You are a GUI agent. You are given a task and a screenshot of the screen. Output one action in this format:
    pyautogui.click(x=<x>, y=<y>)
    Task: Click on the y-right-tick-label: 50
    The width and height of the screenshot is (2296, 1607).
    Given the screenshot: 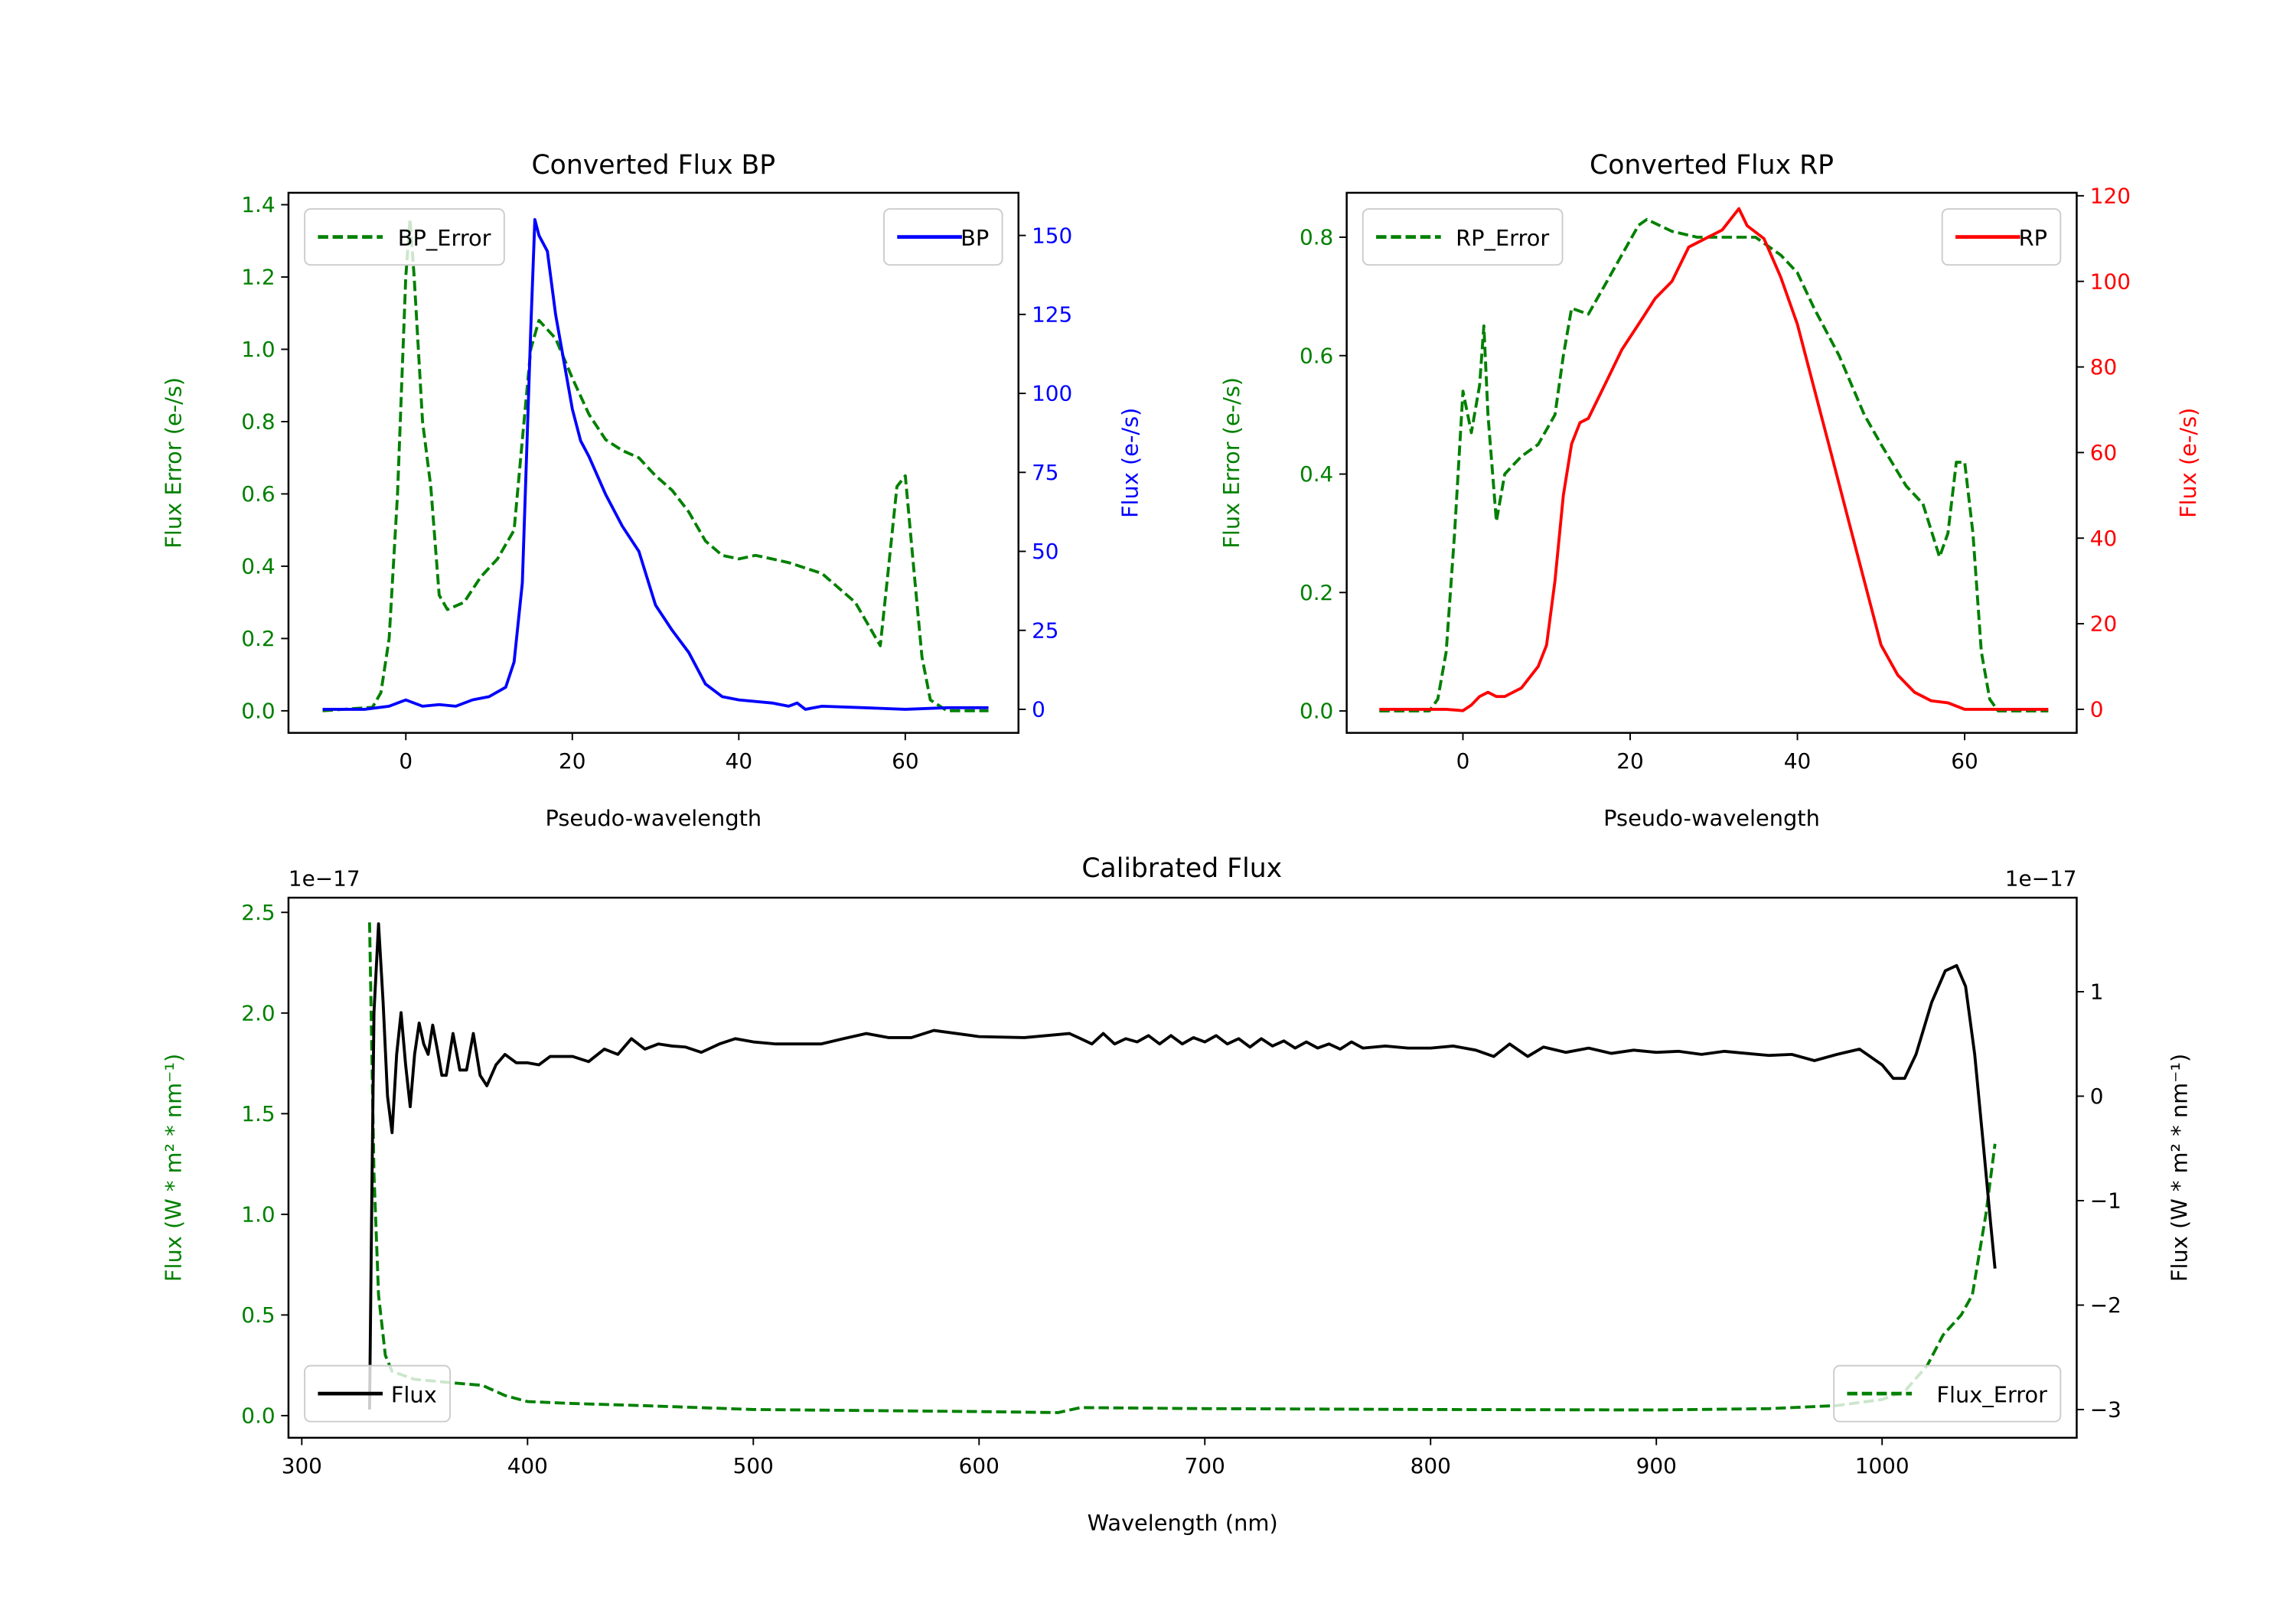 What is the action you would take?
    pyautogui.click(x=1045, y=551)
    